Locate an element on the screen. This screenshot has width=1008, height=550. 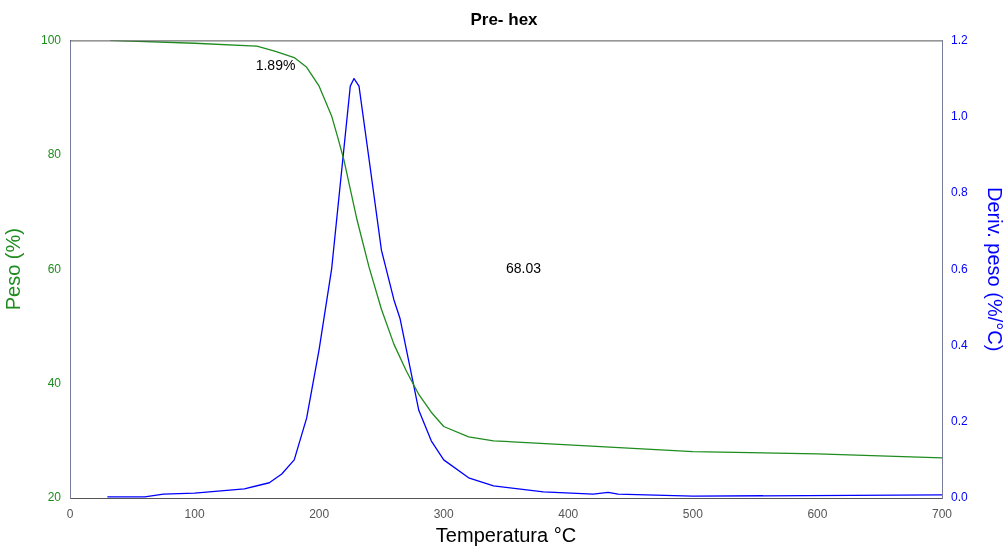
x-tick-label: 600 is located at coordinates (817, 513).